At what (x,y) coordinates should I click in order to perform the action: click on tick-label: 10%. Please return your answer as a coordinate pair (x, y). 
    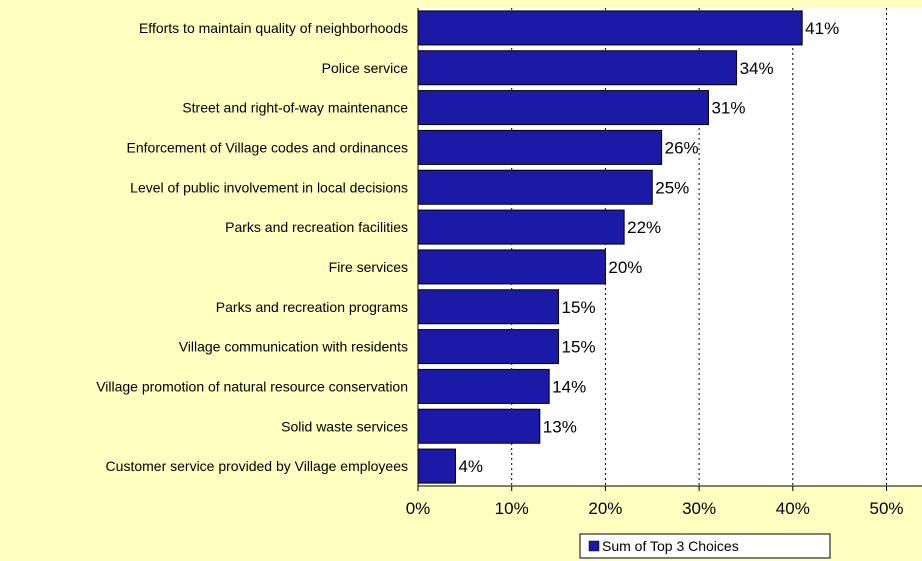
    Looking at the image, I should click on (512, 508).